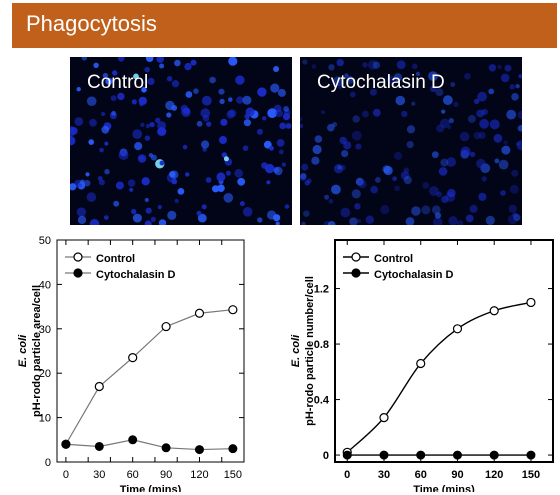 The width and height of the screenshot is (560, 495). I want to click on x-tick-label: 120, so click(494, 475).